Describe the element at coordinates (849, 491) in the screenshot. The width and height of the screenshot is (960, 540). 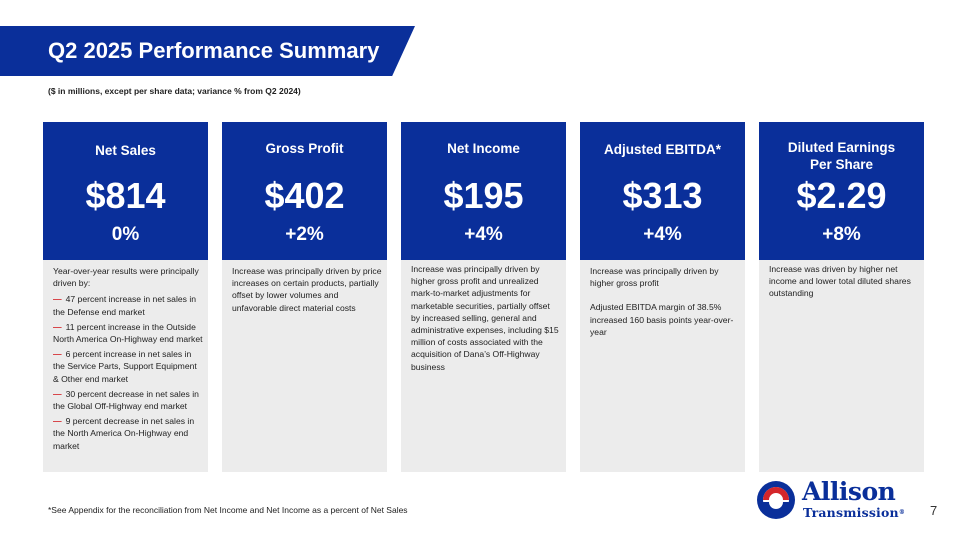
I see `logo-word-allison: Allison` at that location.